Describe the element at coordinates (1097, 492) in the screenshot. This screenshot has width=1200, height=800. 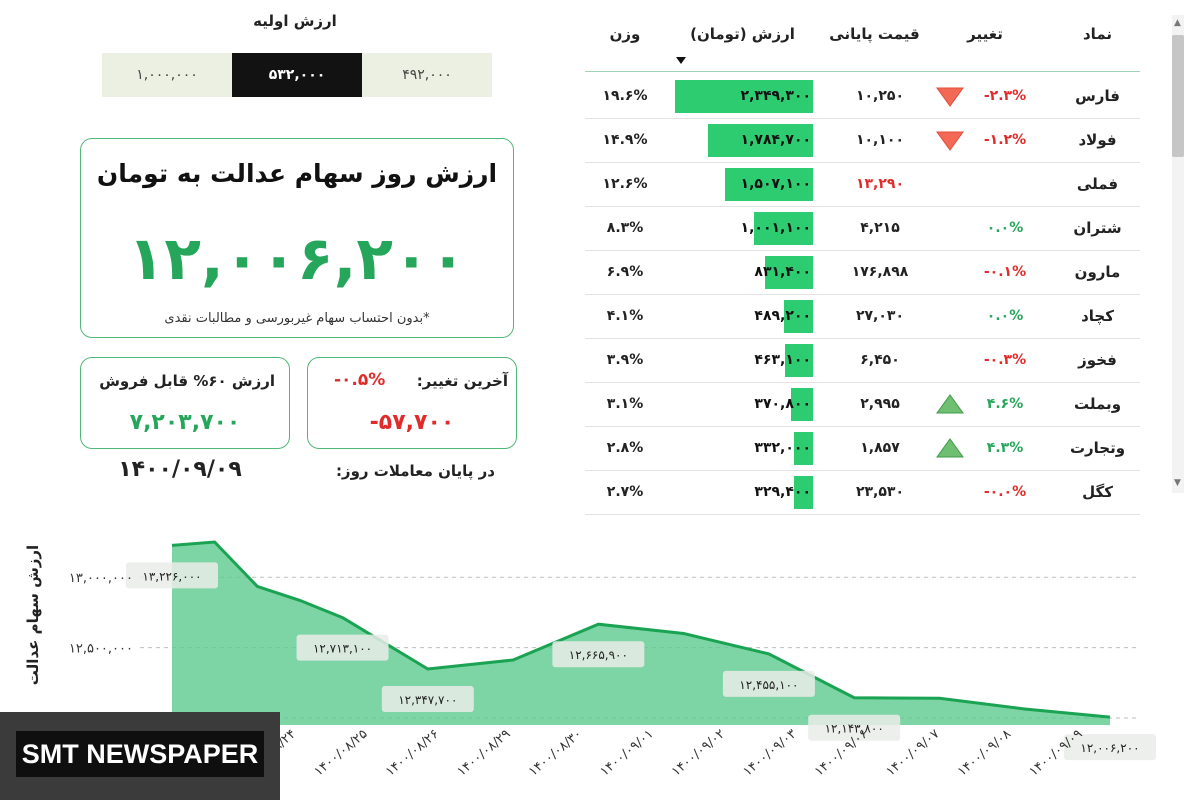
I see `row-symbol: کگل` at that location.